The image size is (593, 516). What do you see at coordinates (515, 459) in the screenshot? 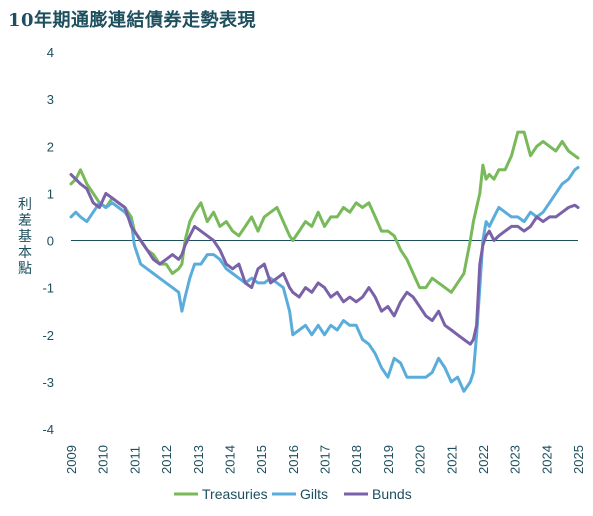
I see `x-tick-label: 2023` at bounding box center [515, 459].